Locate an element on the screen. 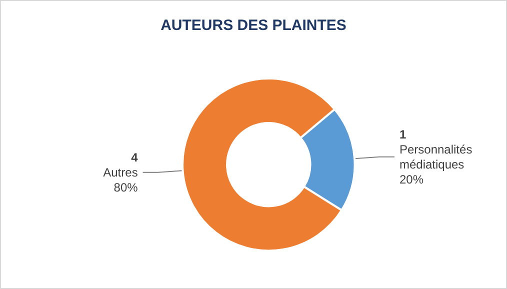 The width and height of the screenshot is (507, 289). data-label: 80% is located at coordinates (126, 187).